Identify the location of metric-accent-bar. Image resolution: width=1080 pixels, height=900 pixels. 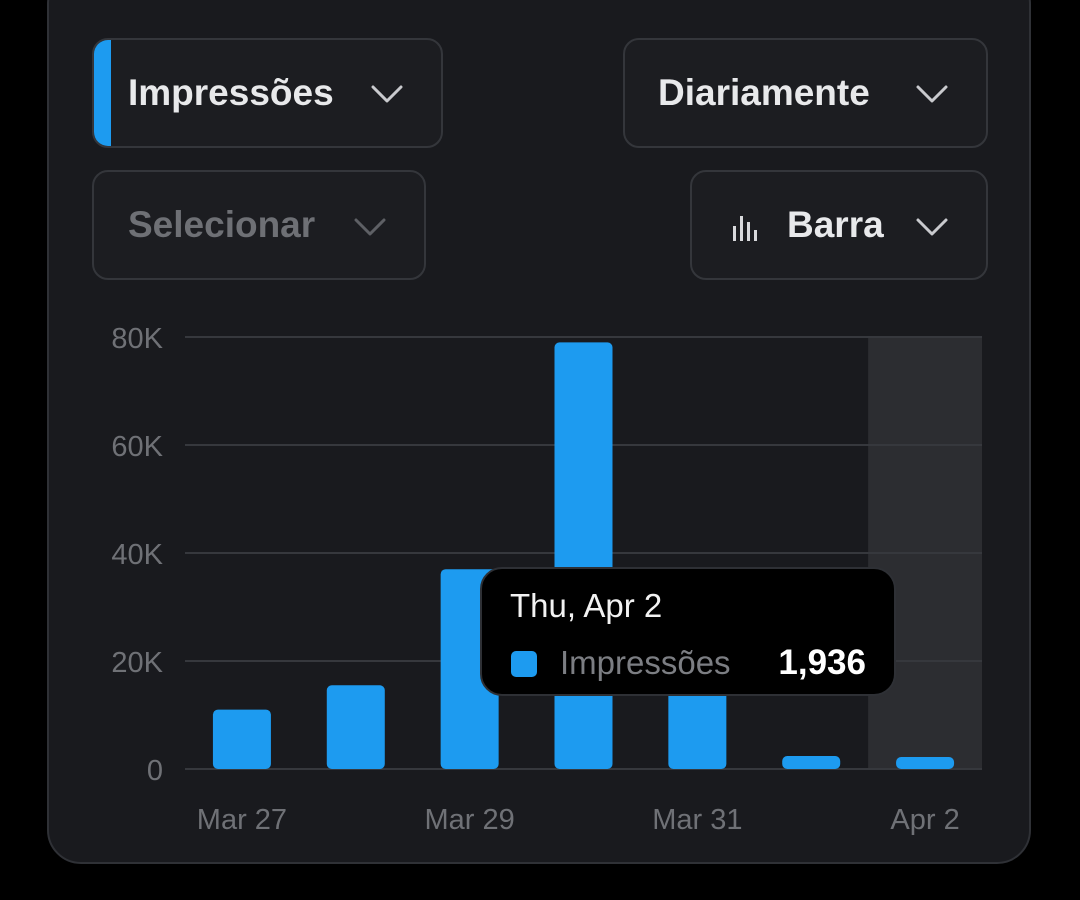
(102, 93).